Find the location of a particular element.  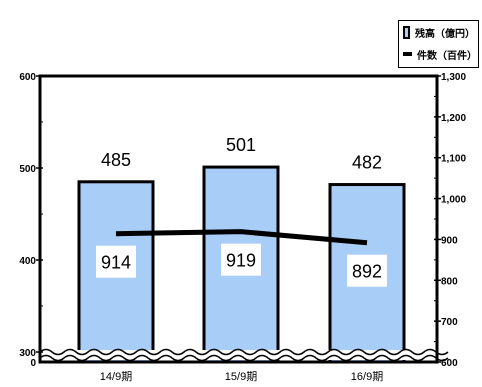

x-category-label: 14/9期 is located at coordinates (116, 376).